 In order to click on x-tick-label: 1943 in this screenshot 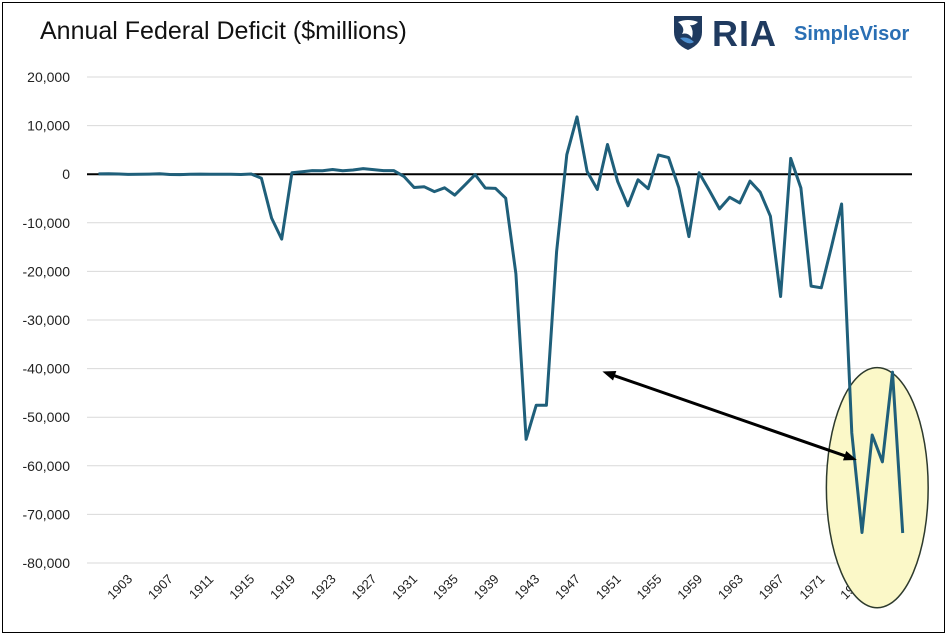, I will do `click(526, 586)`.